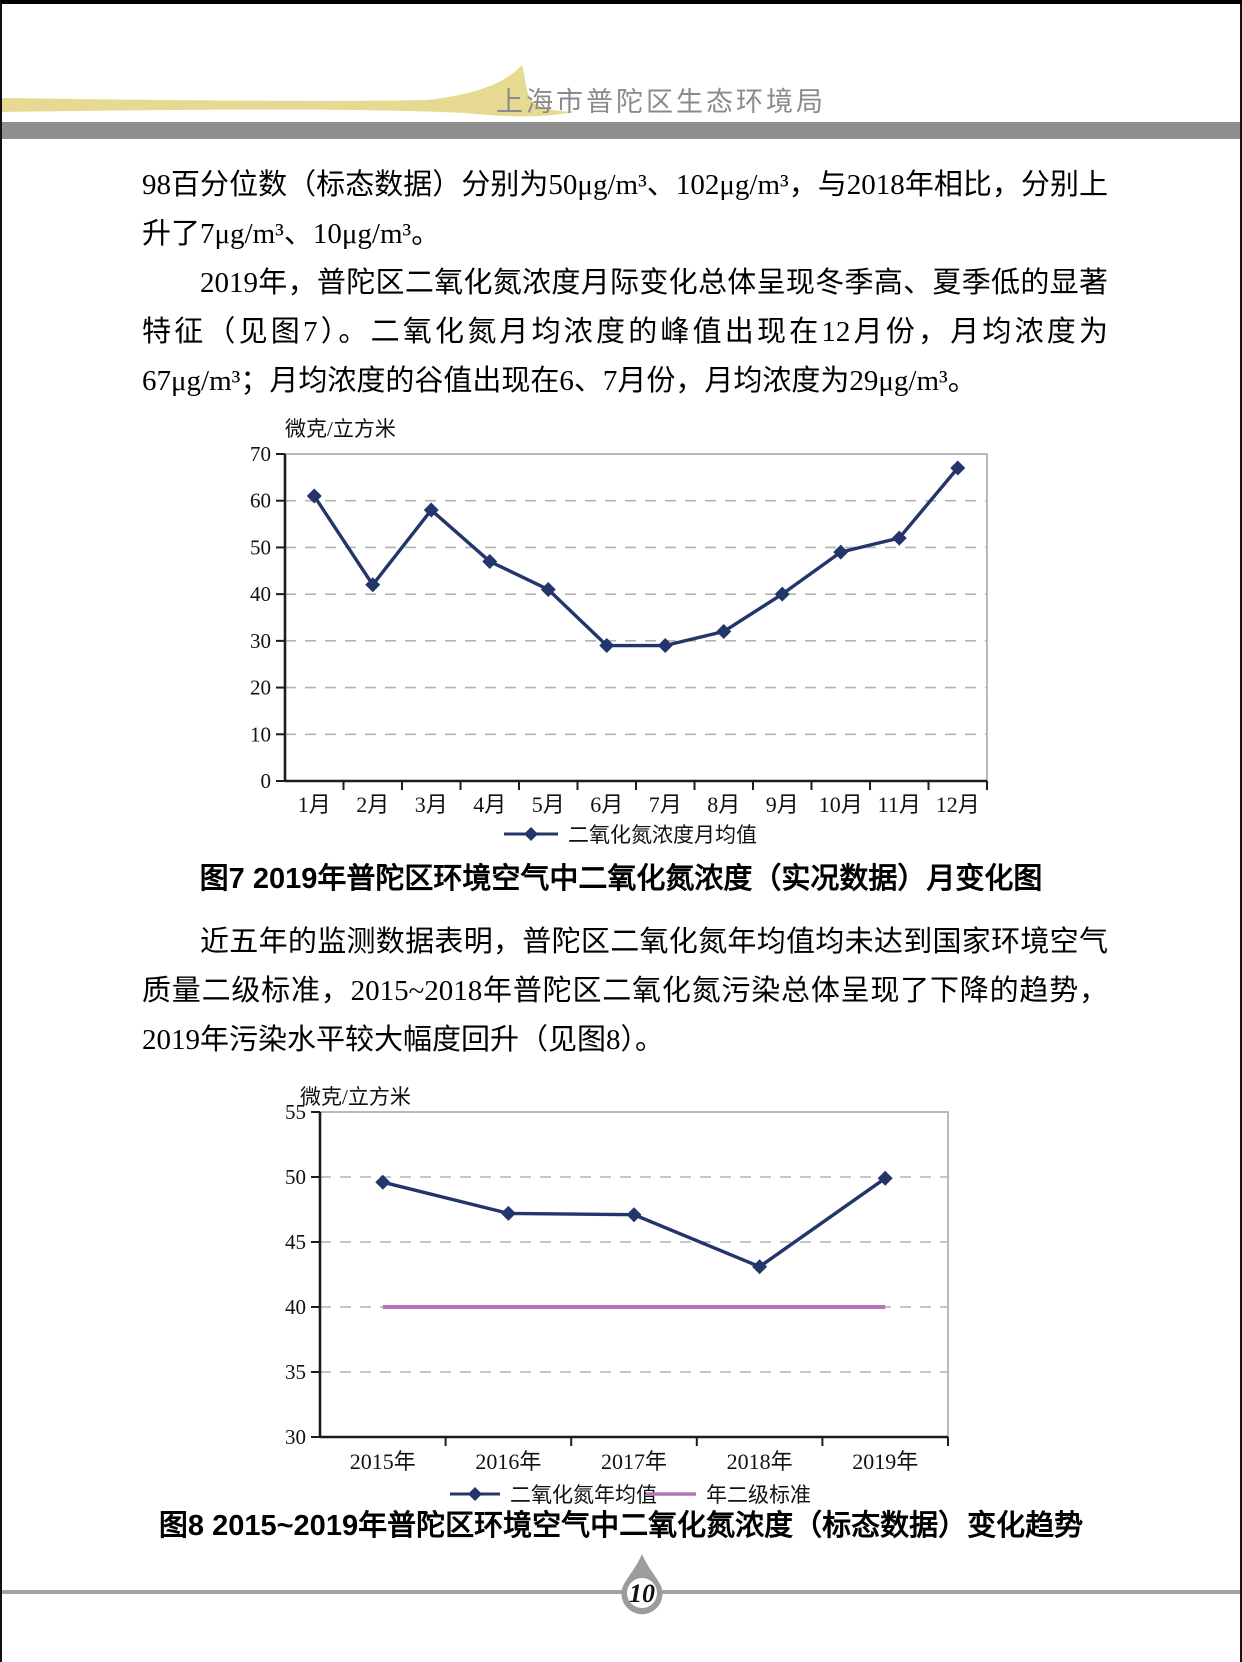  I want to click on y-tick-label: 55, so click(295, 1112).